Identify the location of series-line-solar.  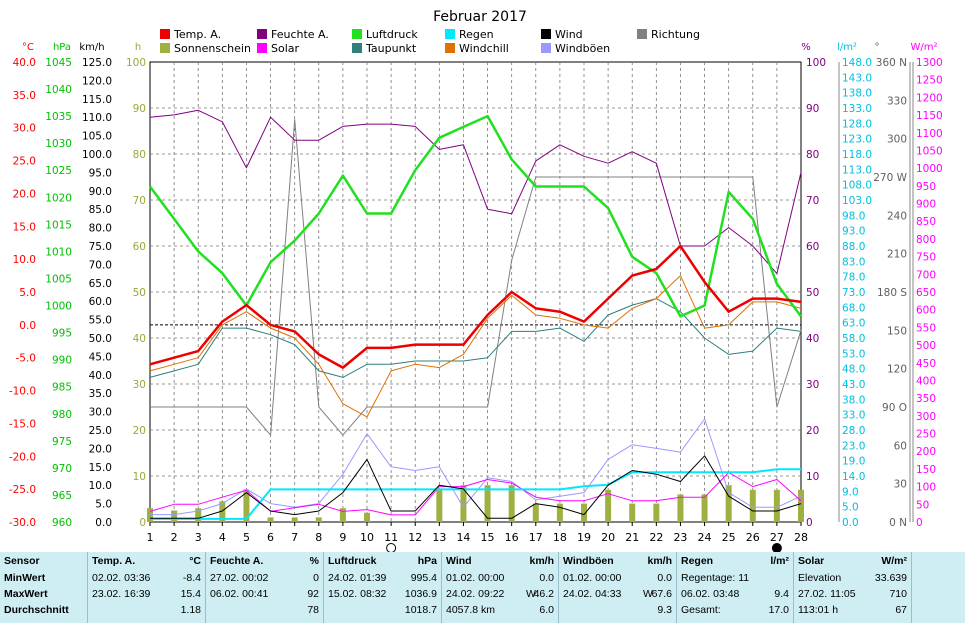
(475, 494).